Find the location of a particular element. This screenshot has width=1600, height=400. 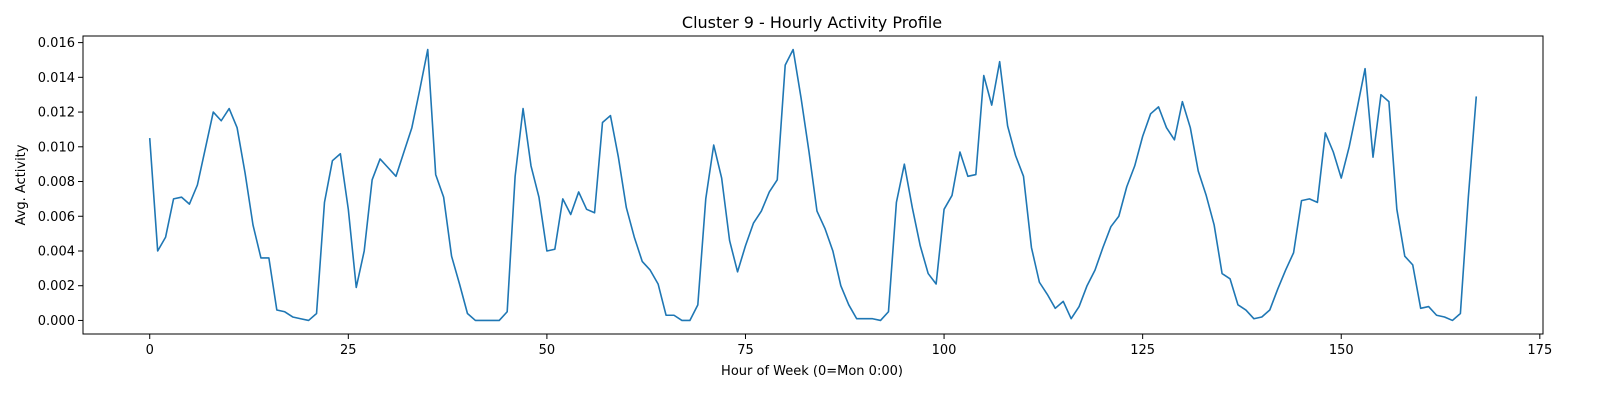

y-tick-label: 0.014 is located at coordinates (56, 78).